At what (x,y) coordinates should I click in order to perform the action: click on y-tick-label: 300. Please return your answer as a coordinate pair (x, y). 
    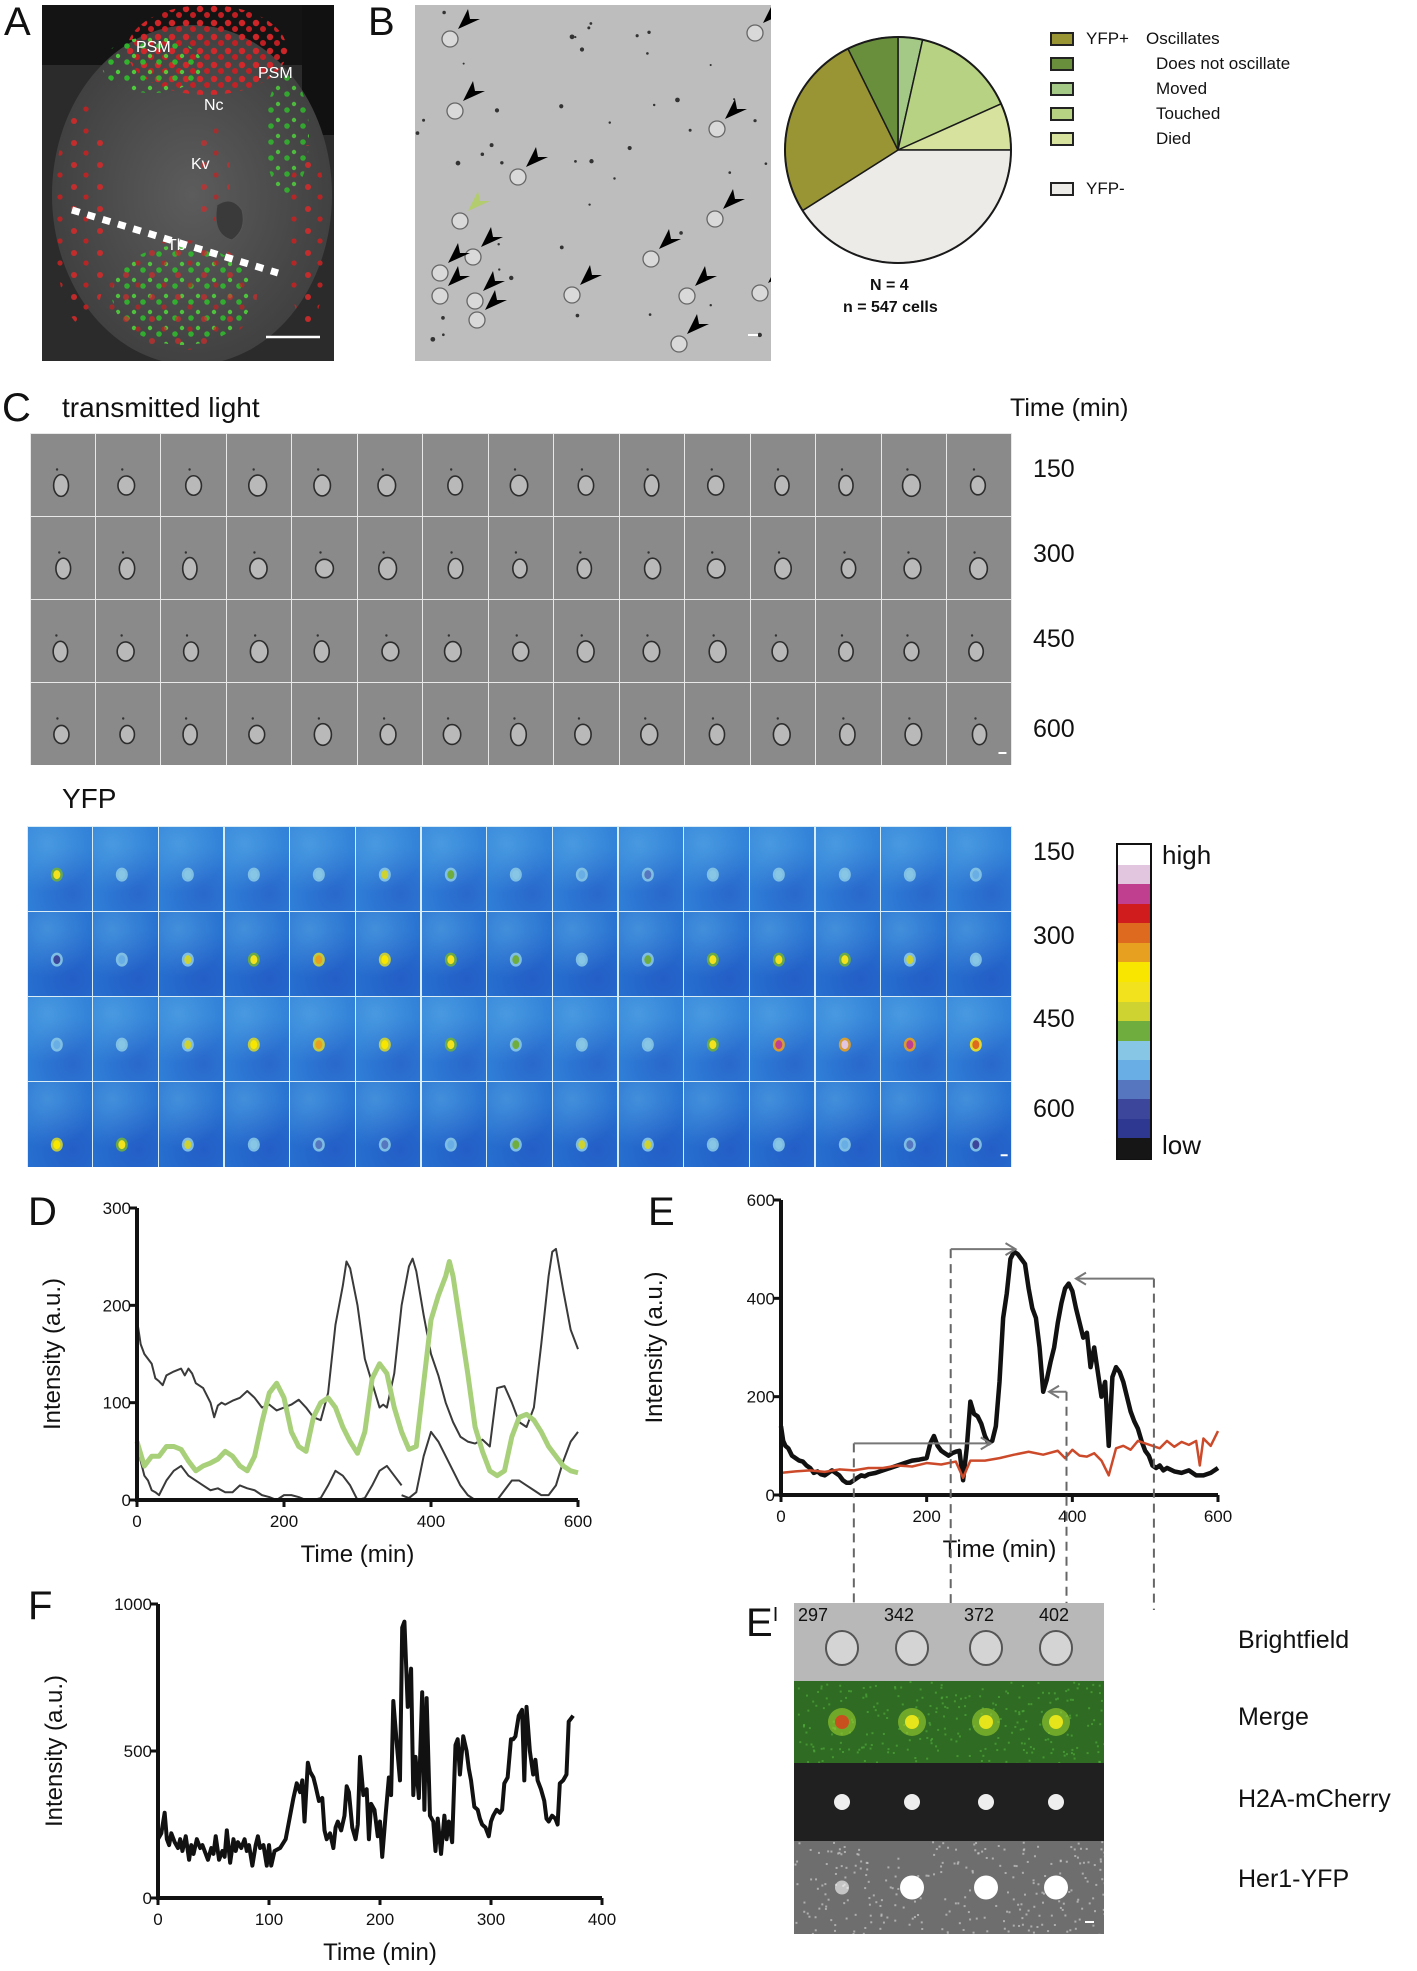
    Looking at the image, I should click on (117, 1208).